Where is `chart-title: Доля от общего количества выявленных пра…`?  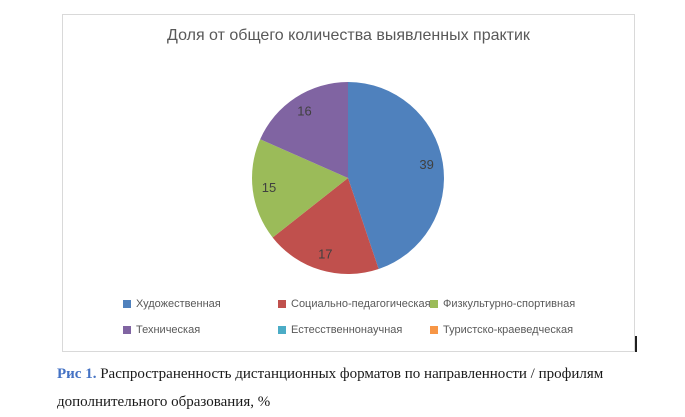
chart-title: Доля от общего количества выявленных пра… is located at coordinates (348, 35).